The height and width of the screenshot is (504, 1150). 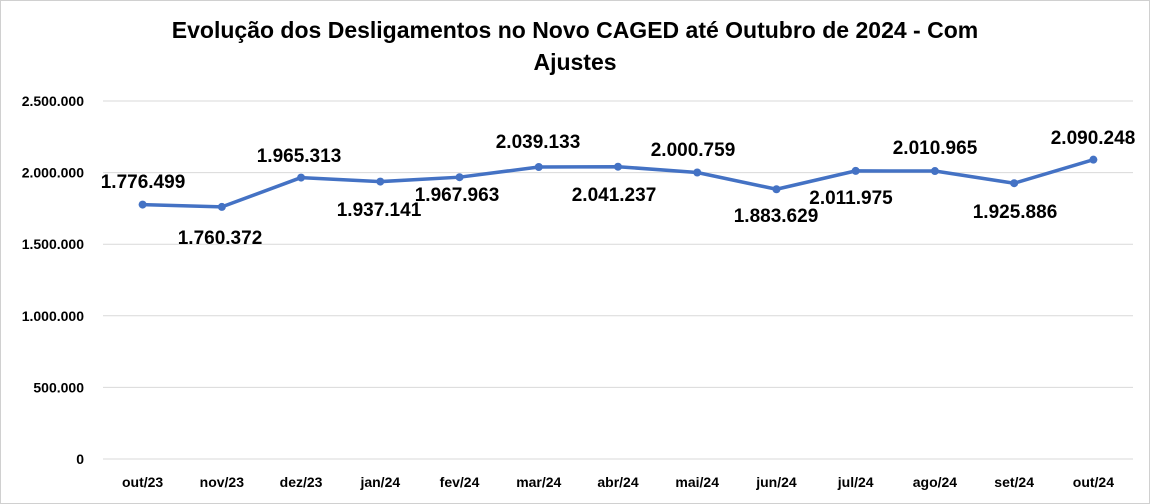 What do you see at coordinates (299, 156) in the screenshot?
I see `data-label: 1.965.313` at bounding box center [299, 156].